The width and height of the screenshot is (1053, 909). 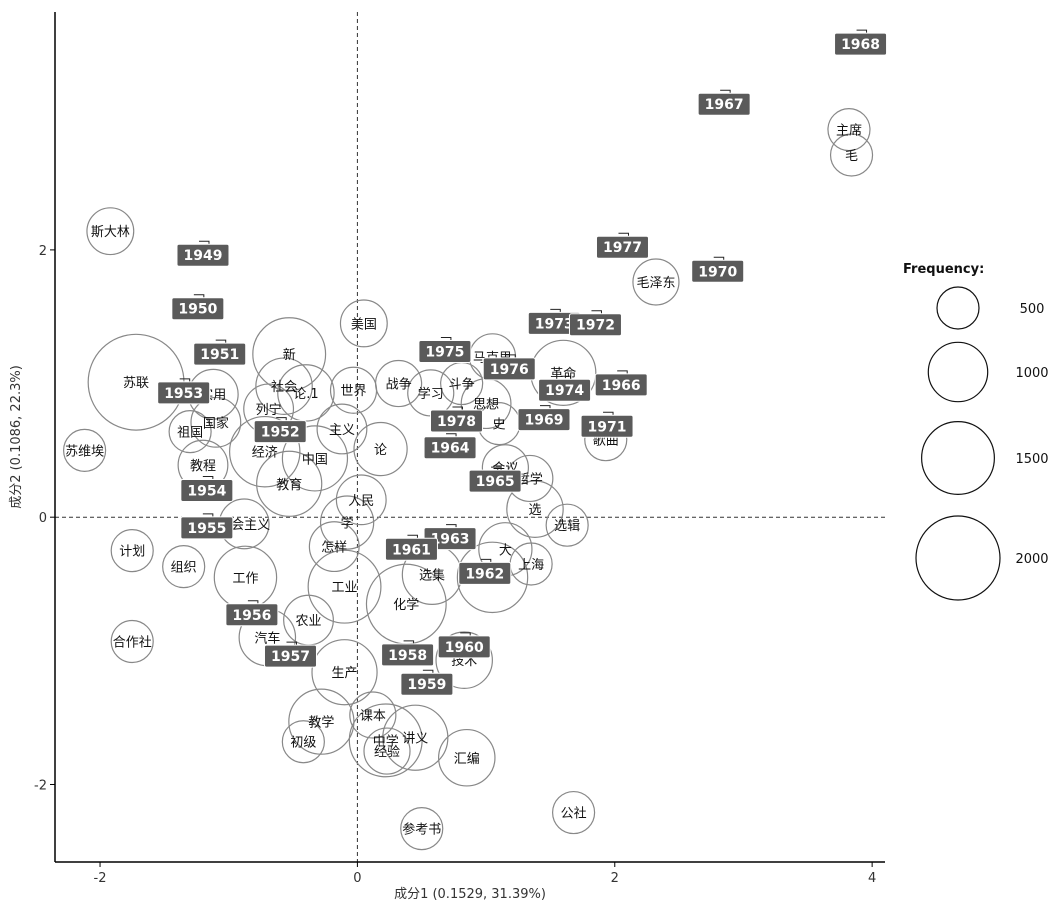 I want to click on word-label: 苏联, so click(x=136, y=383).